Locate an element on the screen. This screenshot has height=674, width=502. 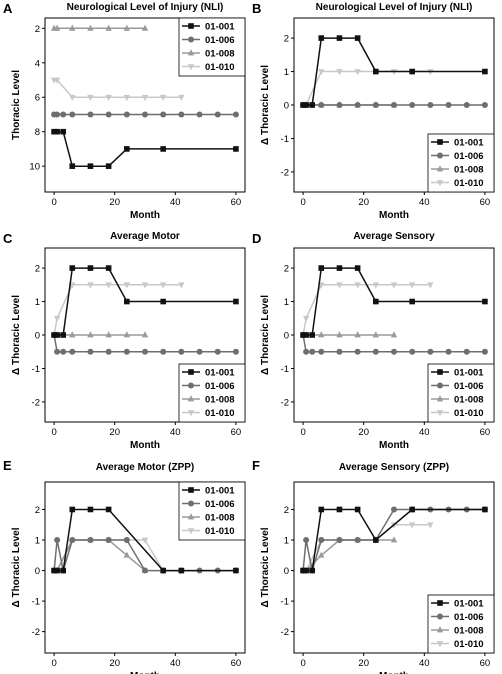
chart-title: Average Motor (ZPP) is located at coordinates (145, 467).